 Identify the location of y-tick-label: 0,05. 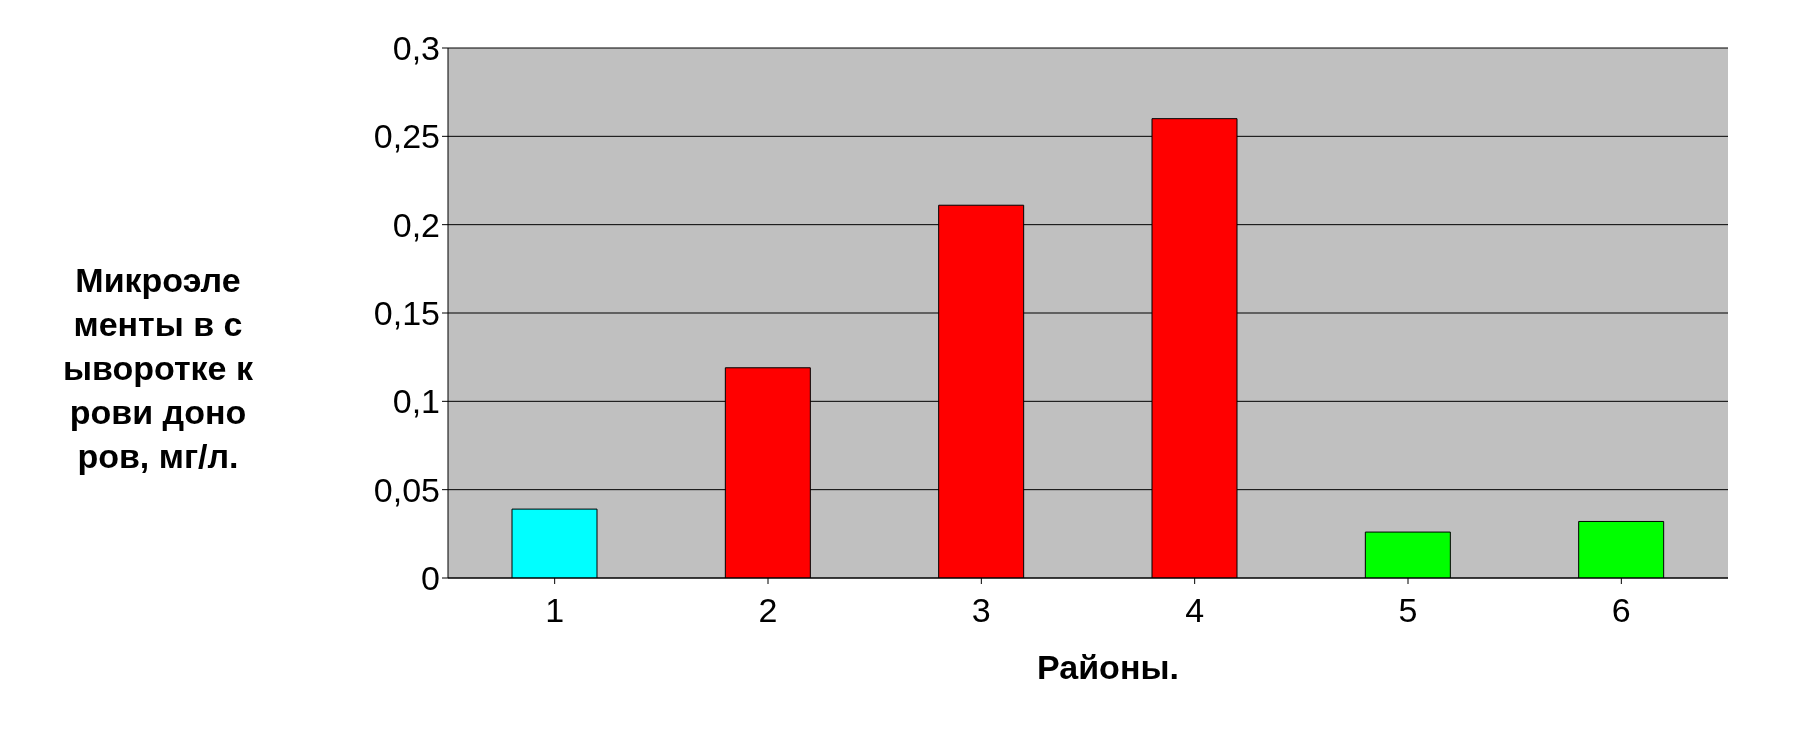
(406, 489).